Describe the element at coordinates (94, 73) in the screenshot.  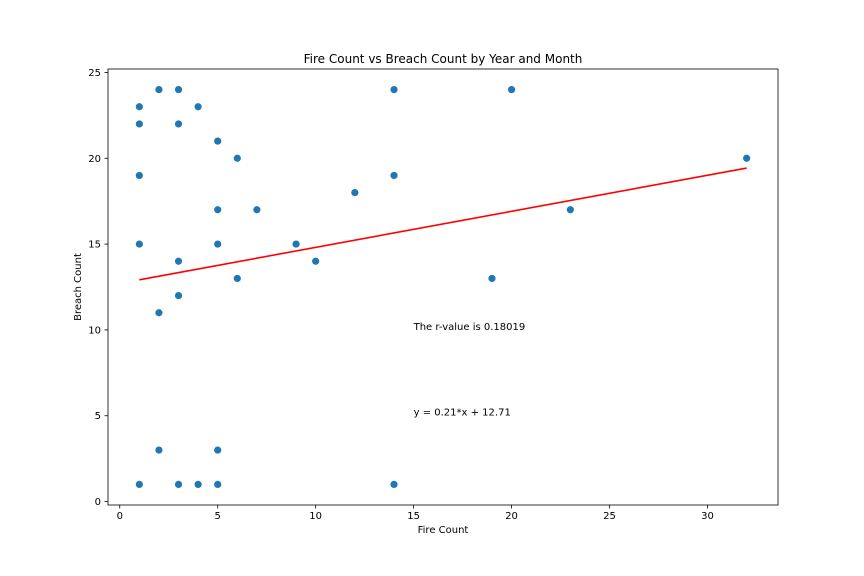
I see `y-tick-label: 25` at that location.